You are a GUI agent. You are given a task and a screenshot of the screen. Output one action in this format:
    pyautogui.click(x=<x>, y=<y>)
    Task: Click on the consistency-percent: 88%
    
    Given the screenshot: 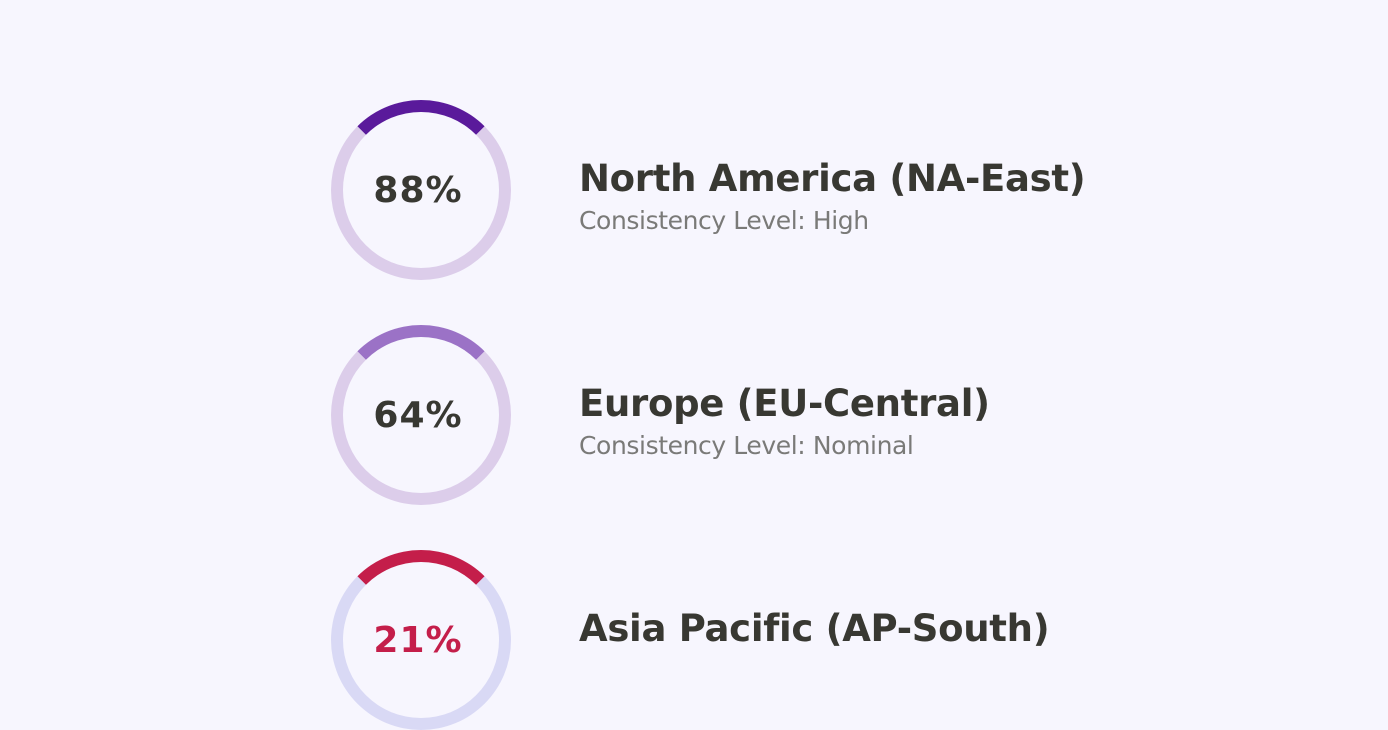 What is the action you would take?
    pyautogui.click(x=418, y=190)
    